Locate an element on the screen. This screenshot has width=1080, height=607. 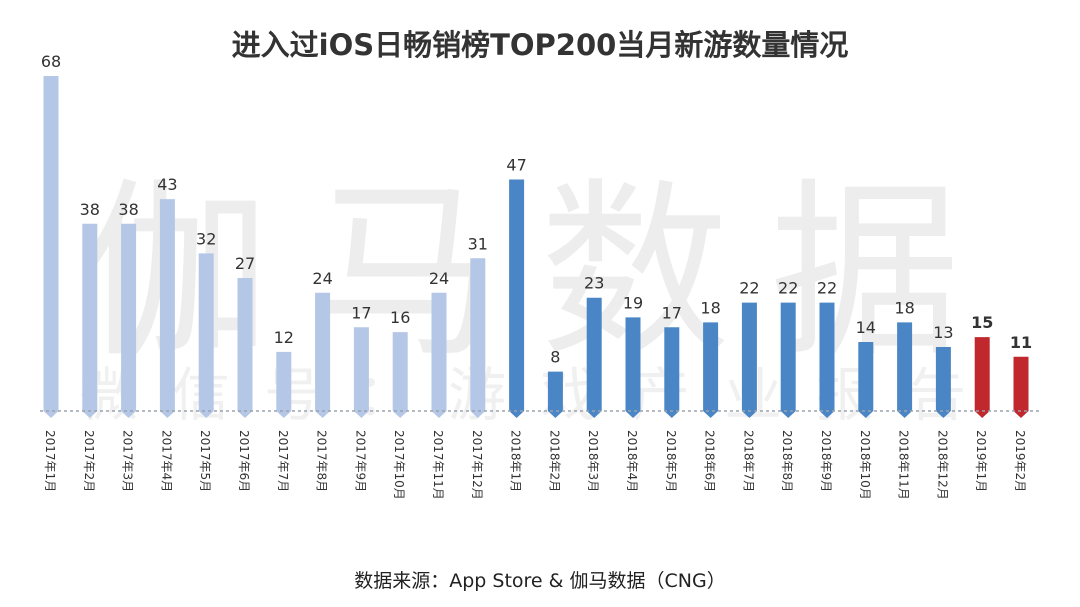
x-tick-label-25: 2019年1月 is located at coordinates (981, 461).